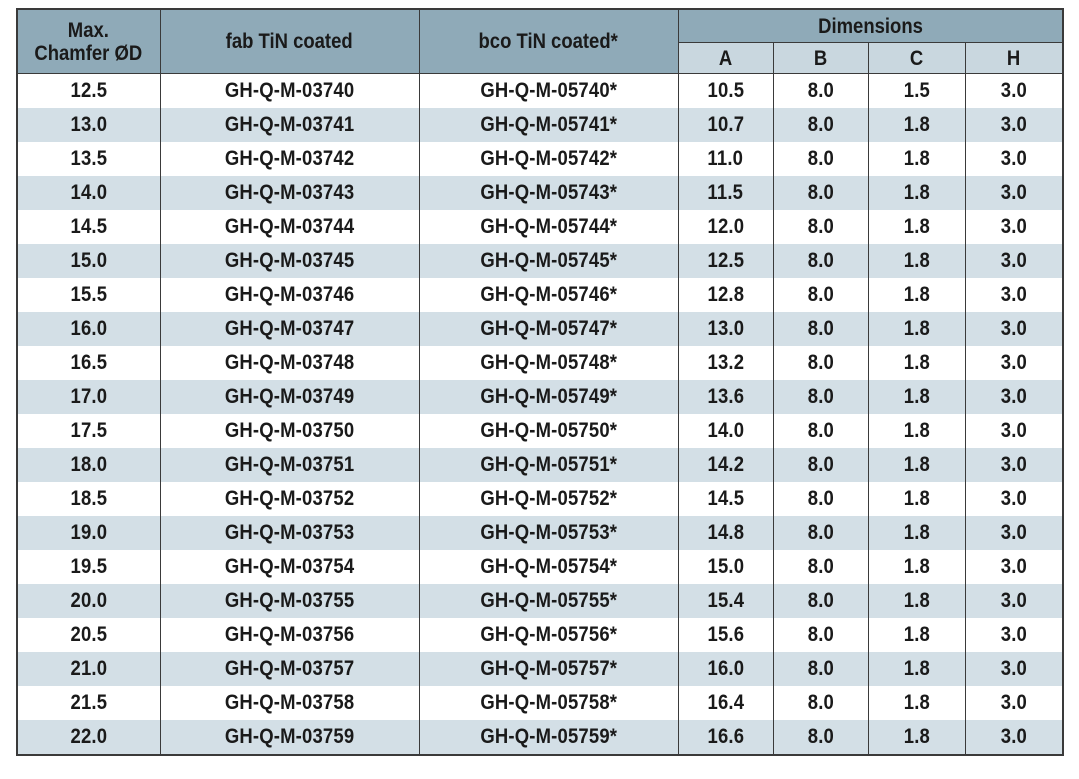 The image size is (1079, 779). I want to click on cell-fab-part-number-text: GH-Q-M-03759, so click(289, 736).